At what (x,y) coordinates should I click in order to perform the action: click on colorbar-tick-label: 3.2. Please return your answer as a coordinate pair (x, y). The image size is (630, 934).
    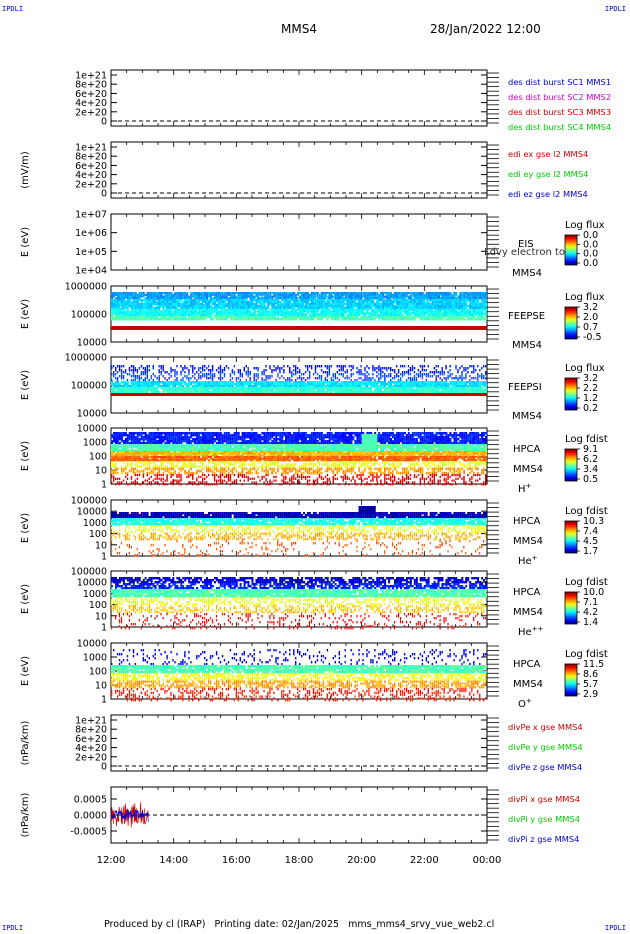
    Looking at the image, I should click on (590, 378).